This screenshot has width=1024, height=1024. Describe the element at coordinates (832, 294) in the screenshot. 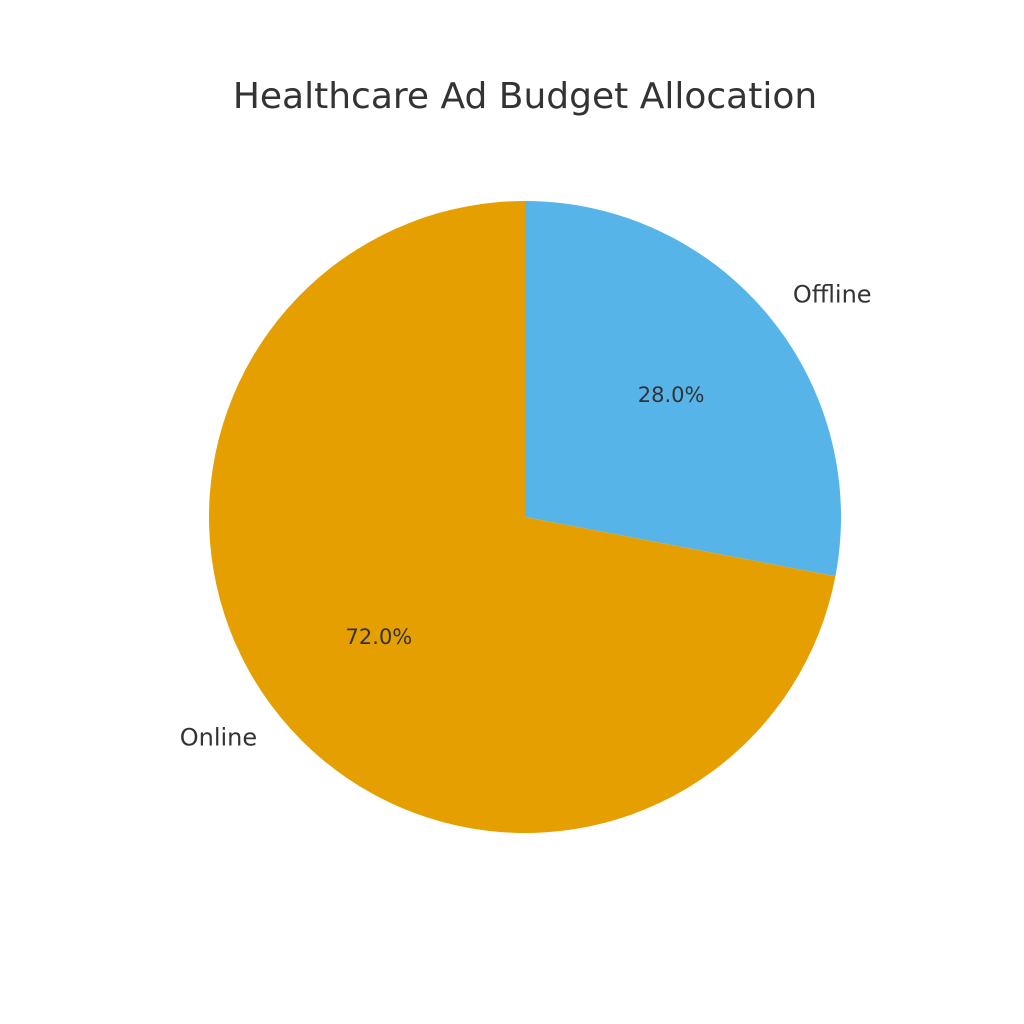

I see `slice-label-offline: Offline` at that location.